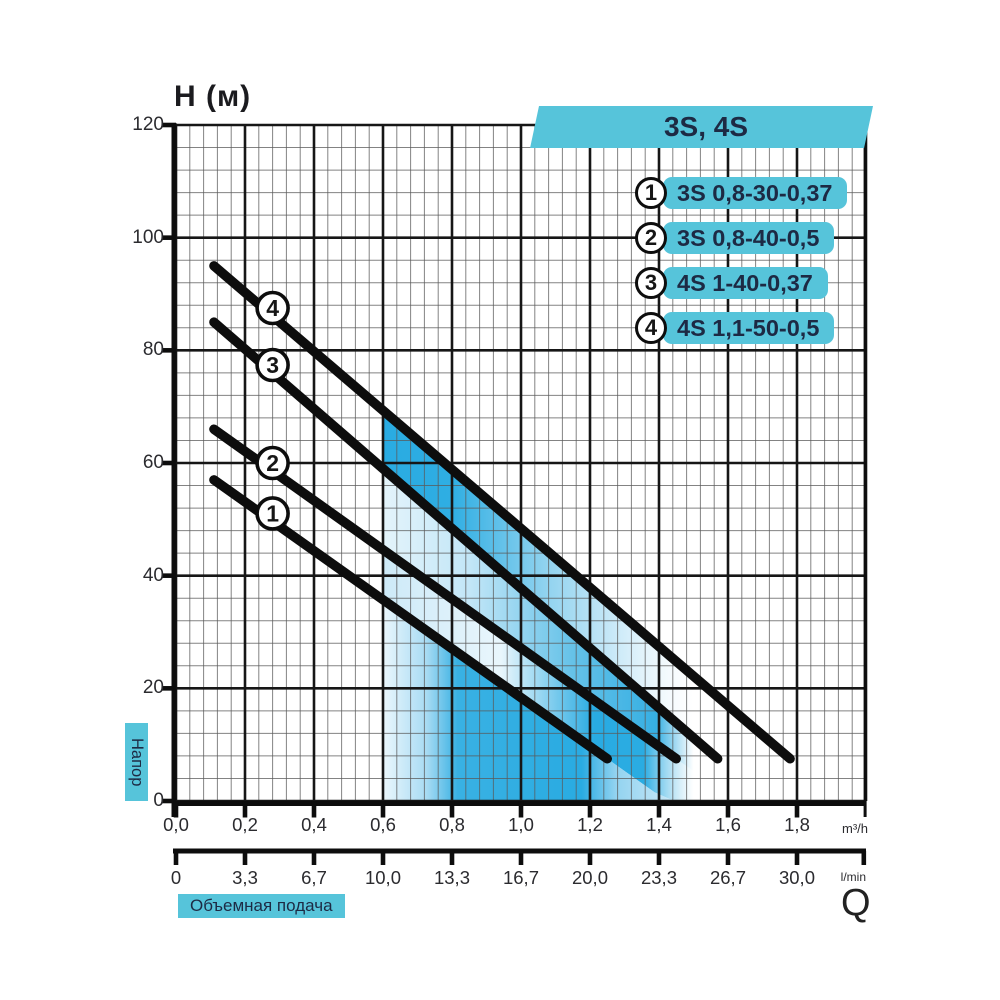 The height and width of the screenshot is (1000, 1000). I want to click on curve-marker-number: 1, so click(272, 513).